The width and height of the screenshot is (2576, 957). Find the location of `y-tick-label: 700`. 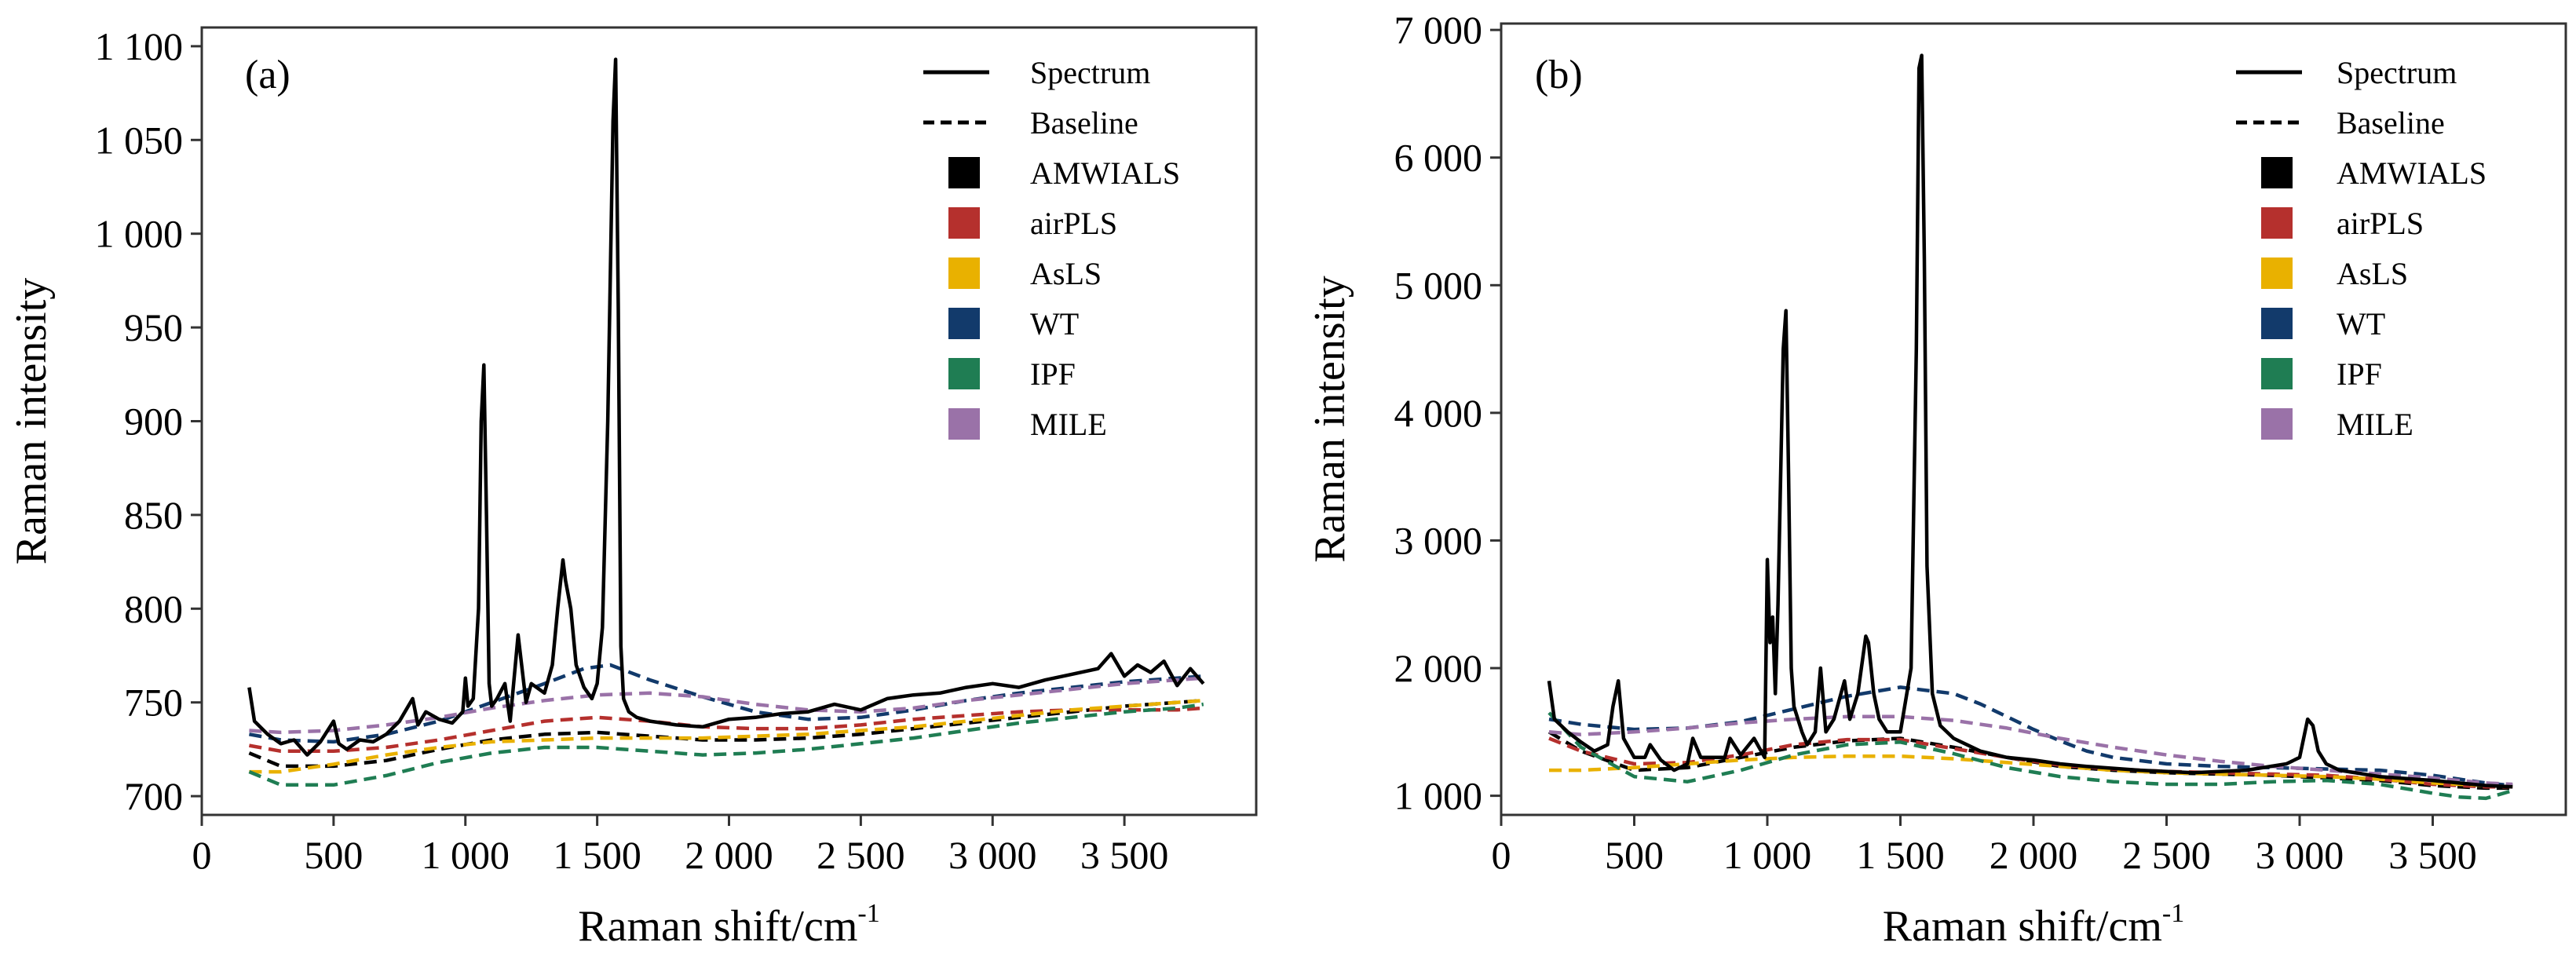

y-tick-label: 700 is located at coordinates (153, 796).